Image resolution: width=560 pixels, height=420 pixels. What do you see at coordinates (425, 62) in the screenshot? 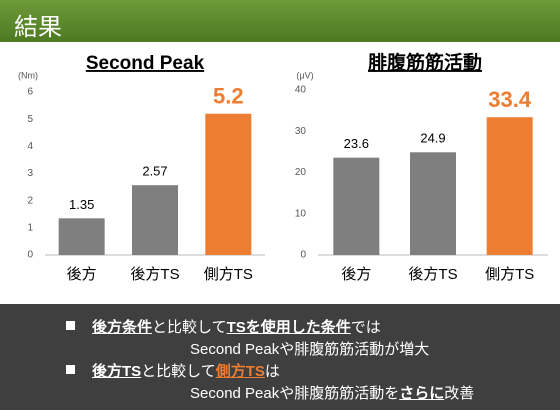
I see `chart-title: 腓腹筋筋活動` at bounding box center [425, 62].